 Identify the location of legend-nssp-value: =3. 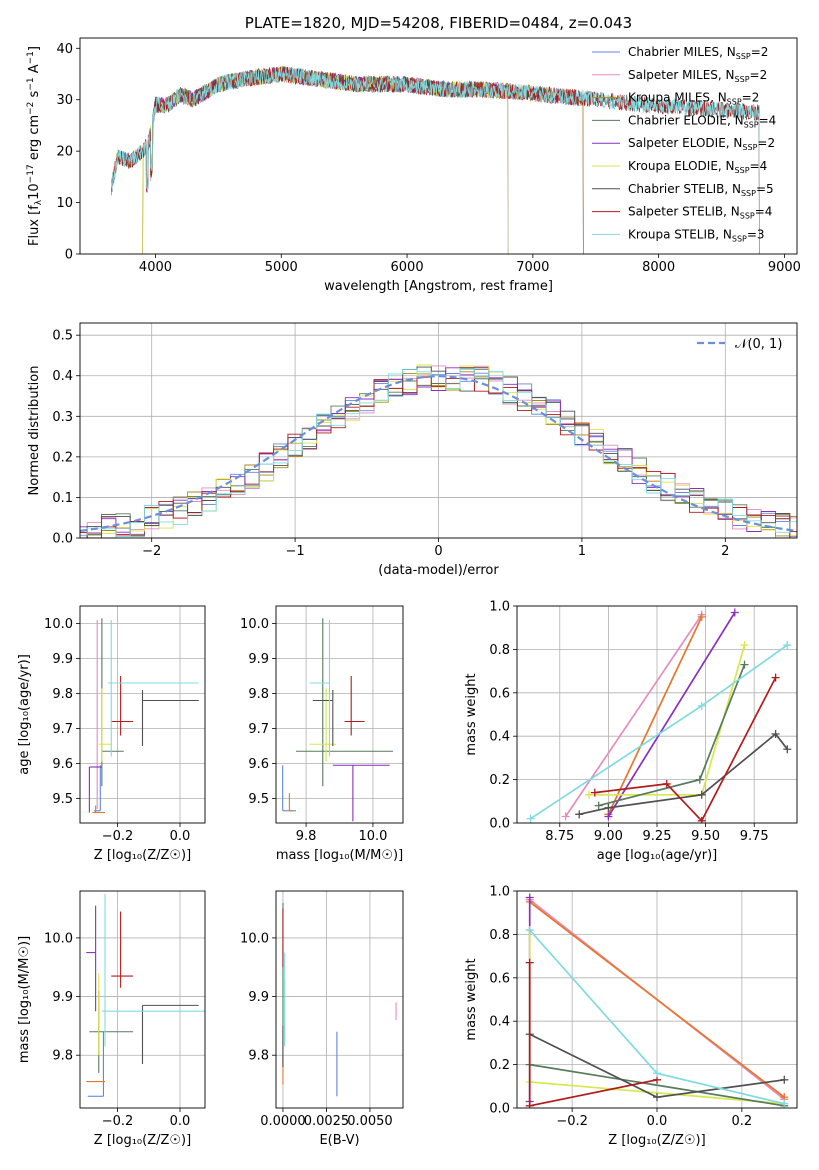
(756, 234).